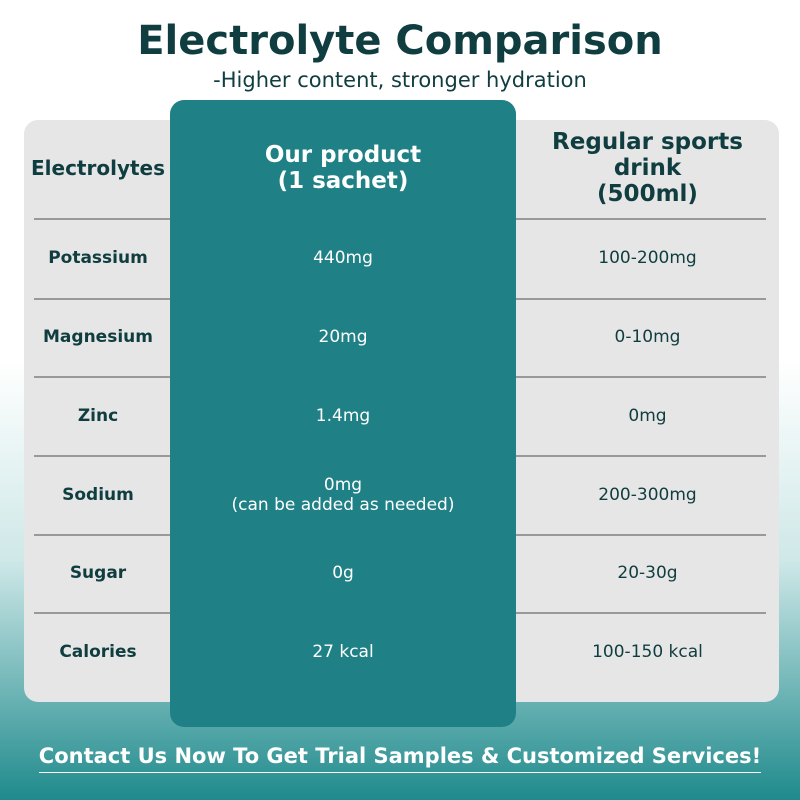  I want to click on table-cell: 20mg, so click(343, 337).